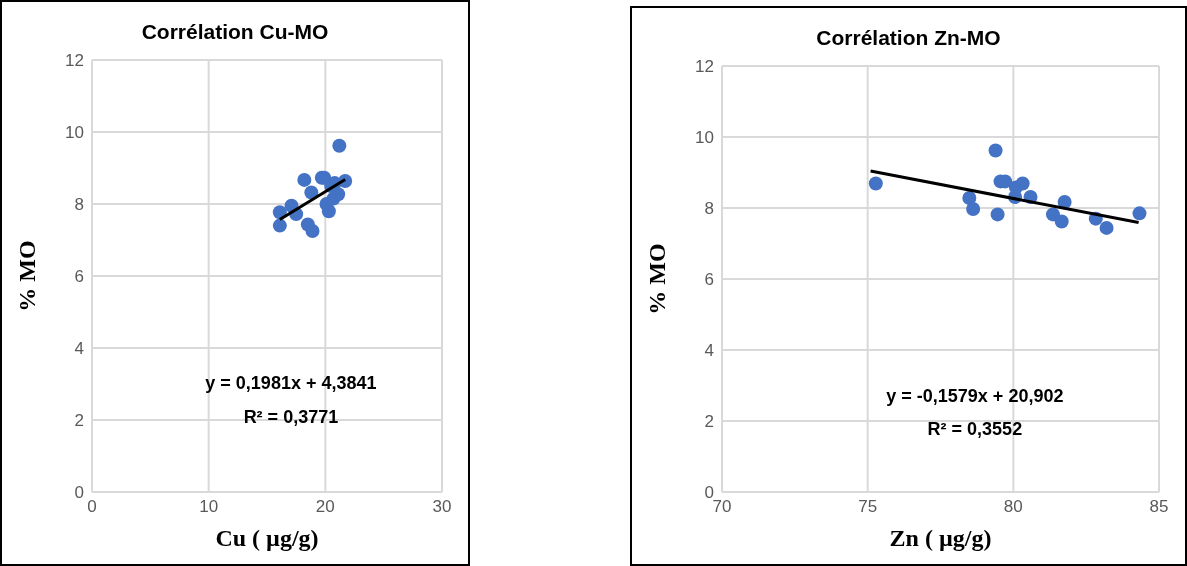  What do you see at coordinates (722, 507) in the screenshot?
I see `x-tick-label: 70` at bounding box center [722, 507].